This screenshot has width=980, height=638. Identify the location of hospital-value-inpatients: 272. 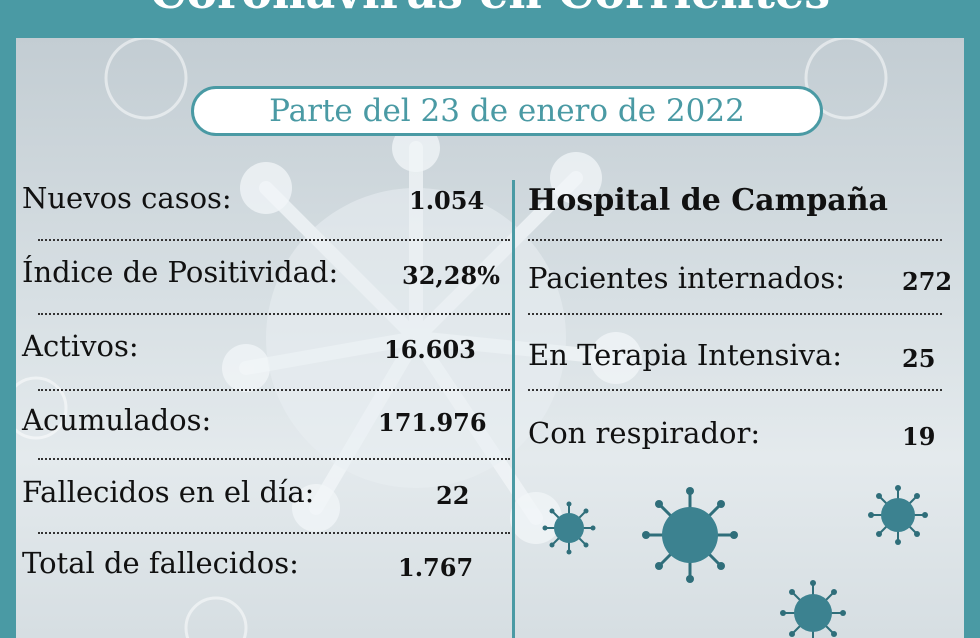
(927, 281).